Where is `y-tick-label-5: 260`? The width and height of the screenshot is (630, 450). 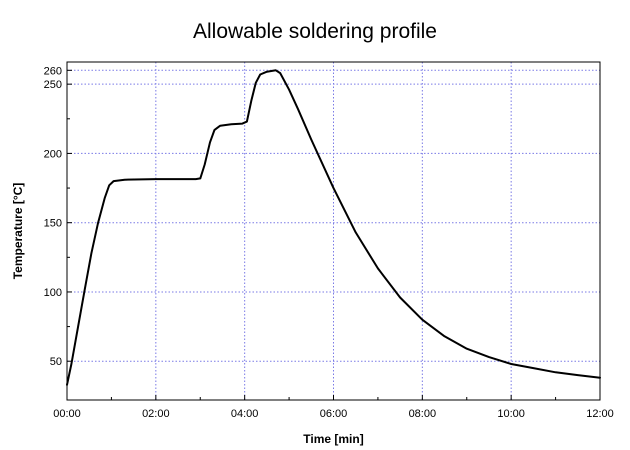 y-tick-label-5: 260 is located at coordinates (53, 71).